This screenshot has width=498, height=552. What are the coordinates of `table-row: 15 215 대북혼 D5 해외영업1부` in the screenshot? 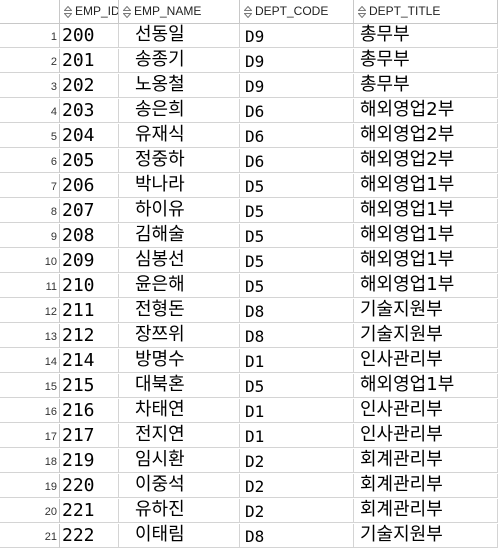 It's located at (249, 386).